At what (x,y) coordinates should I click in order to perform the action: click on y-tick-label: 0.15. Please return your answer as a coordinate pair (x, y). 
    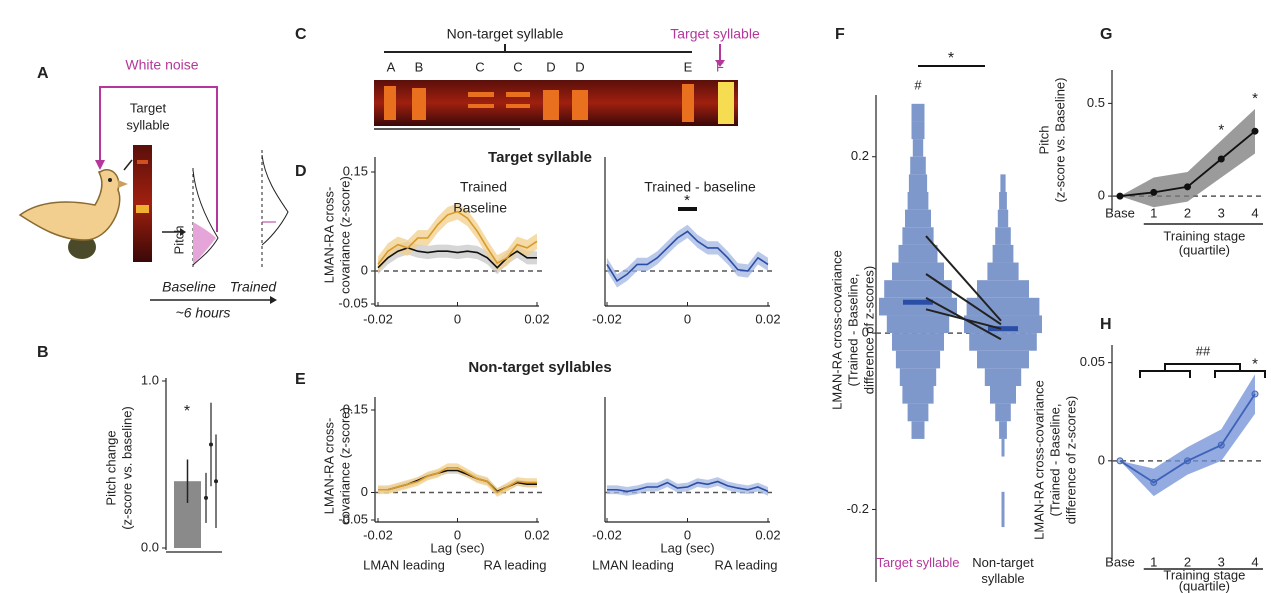
    Looking at the image, I should click on (355, 408).